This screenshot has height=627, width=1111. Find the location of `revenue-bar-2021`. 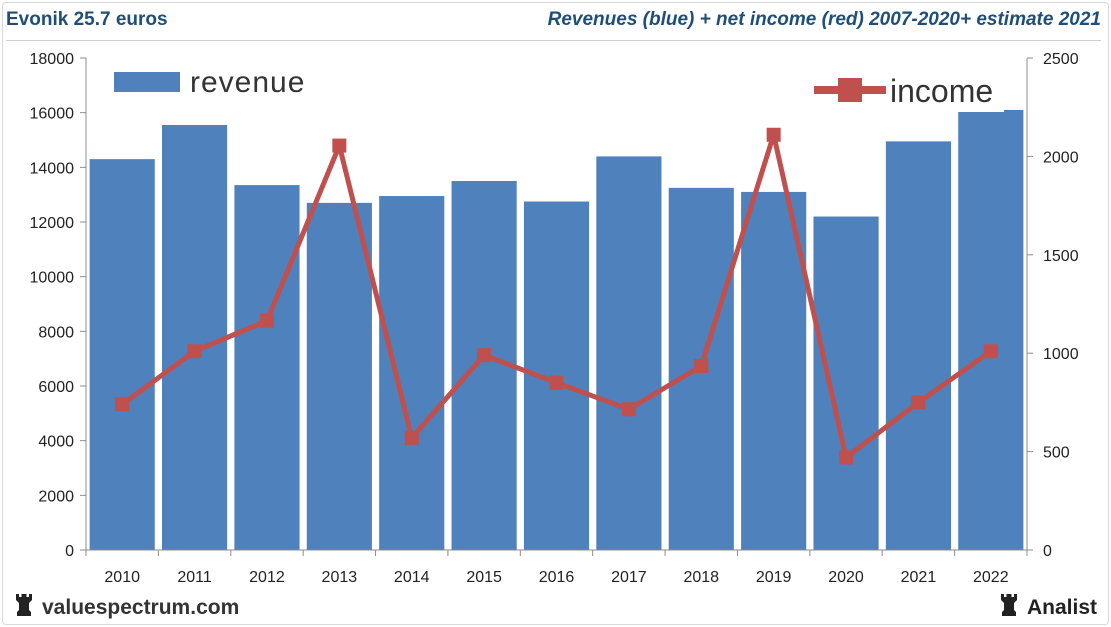

revenue-bar-2021 is located at coordinates (918, 345).